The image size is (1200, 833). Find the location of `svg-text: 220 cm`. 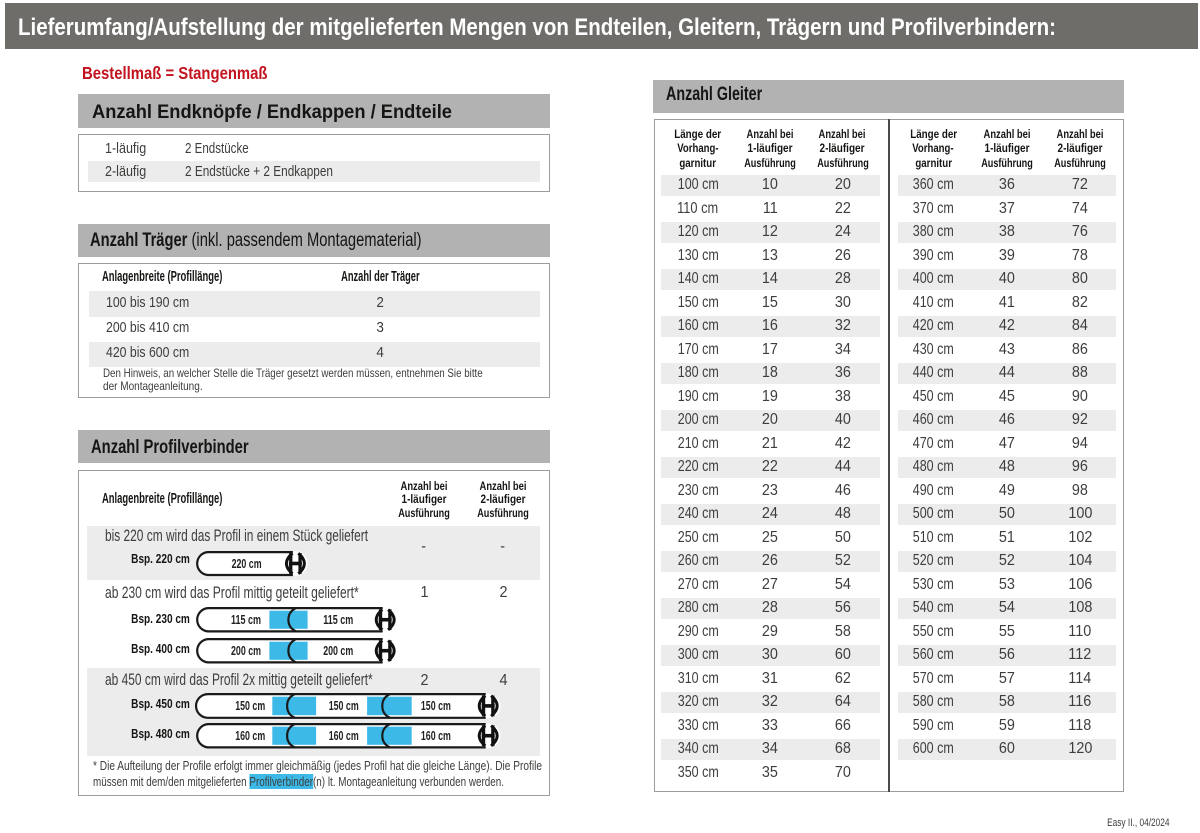

svg-text: 220 cm is located at coordinates (247, 563).